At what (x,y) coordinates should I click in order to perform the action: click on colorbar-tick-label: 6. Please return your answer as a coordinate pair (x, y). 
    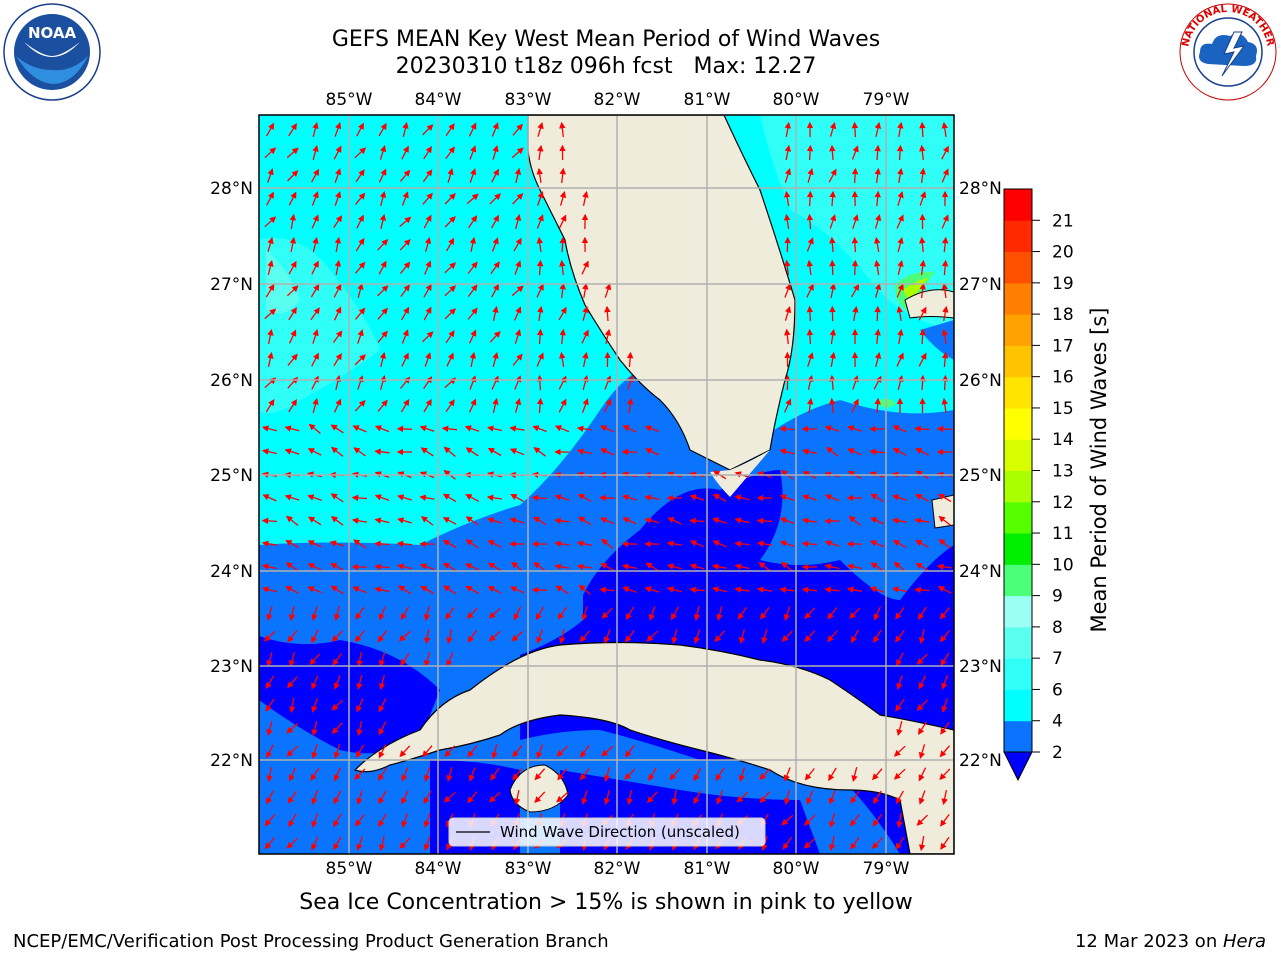
    Looking at the image, I should click on (1057, 690).